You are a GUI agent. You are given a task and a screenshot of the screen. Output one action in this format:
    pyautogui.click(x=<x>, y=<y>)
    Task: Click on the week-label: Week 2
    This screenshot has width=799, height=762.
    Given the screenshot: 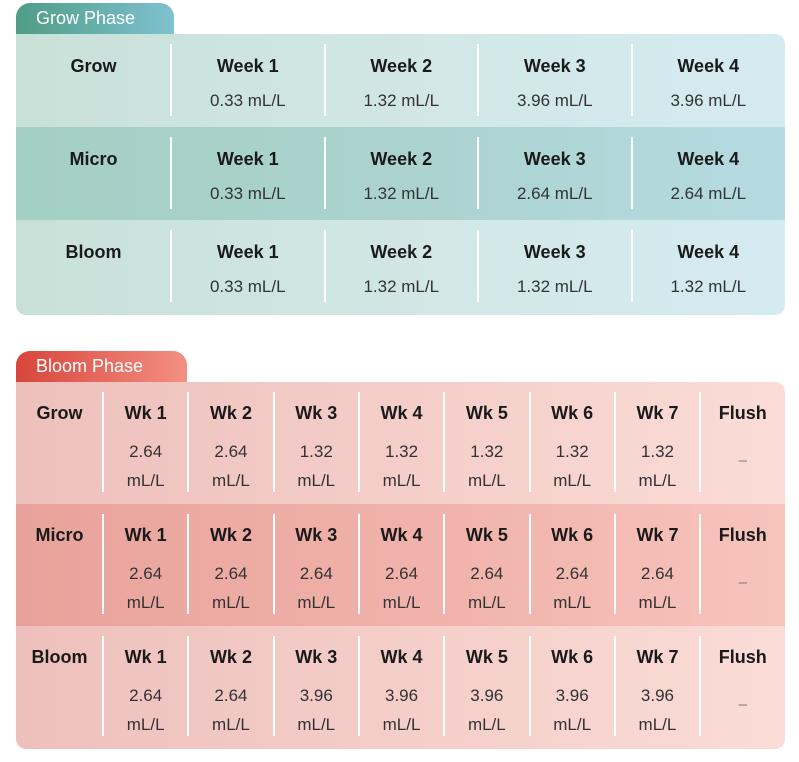 What is the action you would take?
    pyautogui.click(x=401, y=159)
    